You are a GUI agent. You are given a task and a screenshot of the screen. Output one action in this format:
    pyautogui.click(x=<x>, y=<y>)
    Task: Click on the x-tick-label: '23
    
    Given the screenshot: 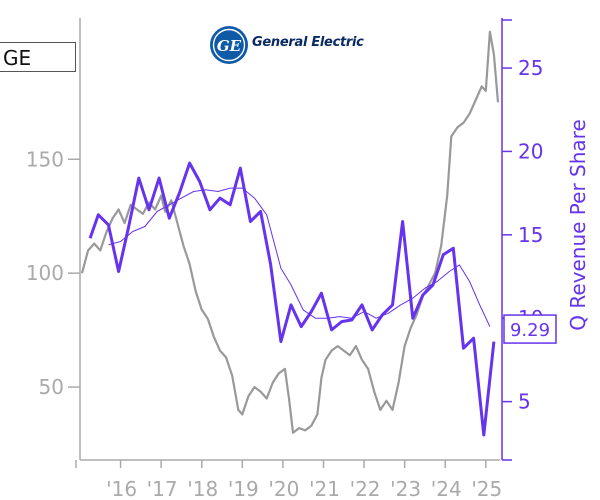 What is the action you would take?
    pyautogui.click(x=405, y=488)
    